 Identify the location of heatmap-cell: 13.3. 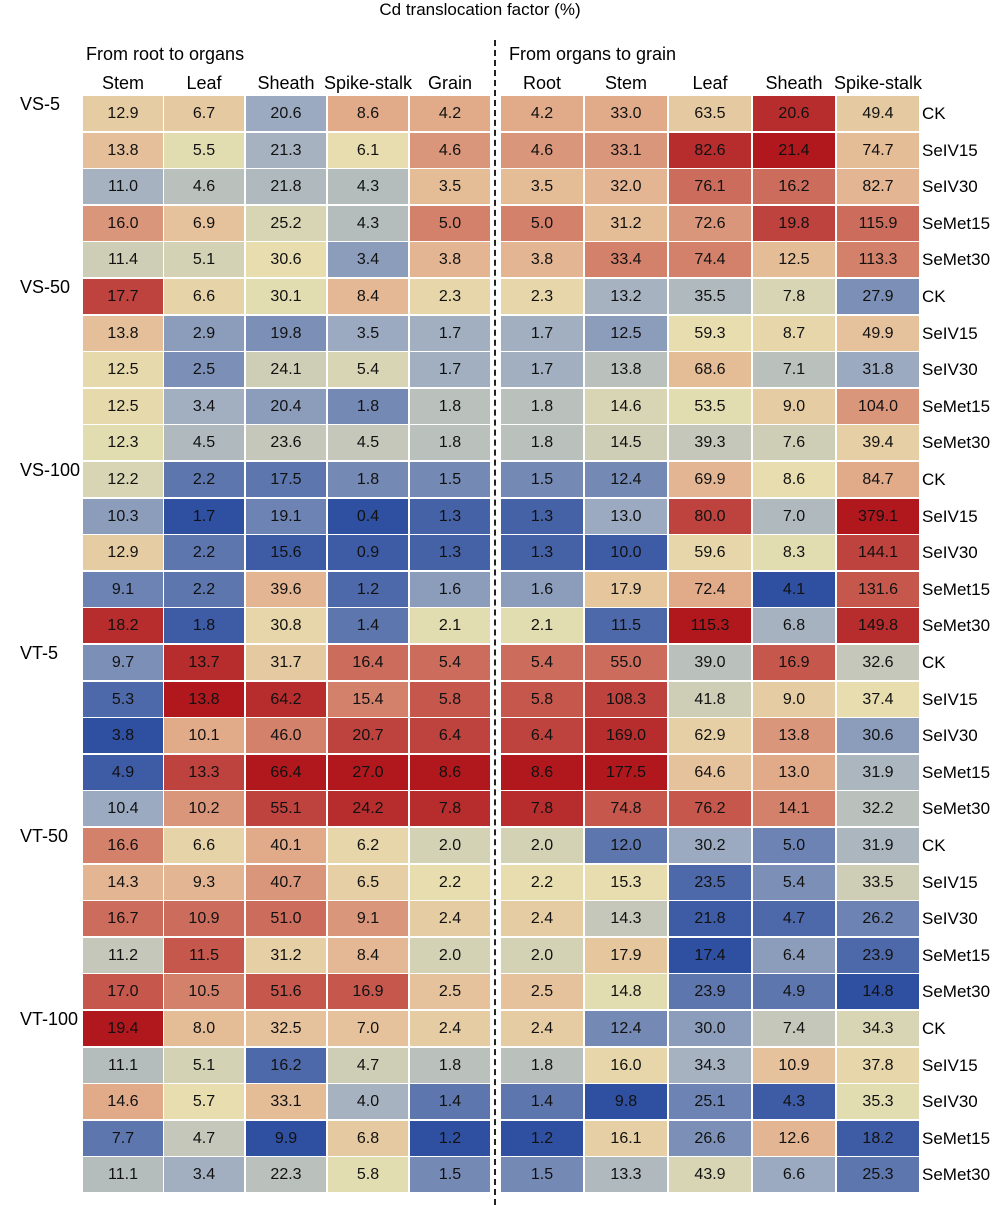
(204, 772).